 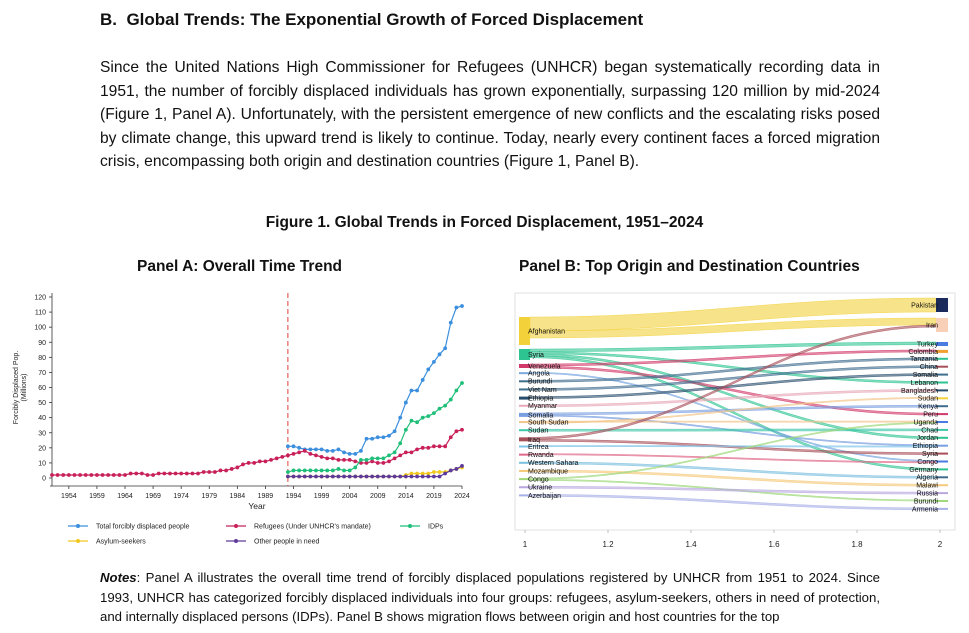 I want to click on destination-label: Peru, so click(x=930, y=415).